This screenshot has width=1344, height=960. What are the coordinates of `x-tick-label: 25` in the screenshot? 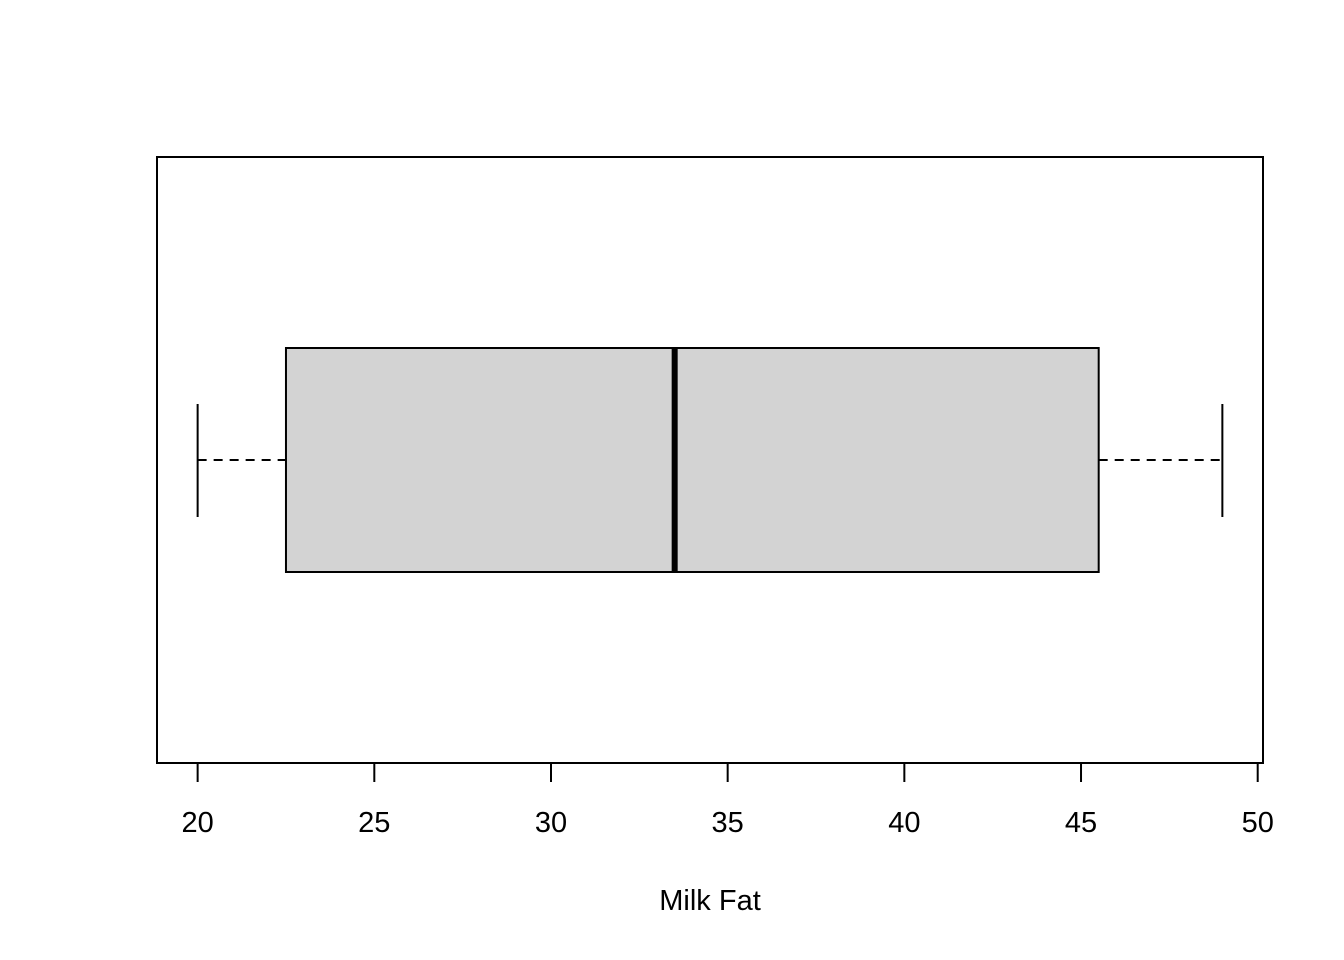 It's located at (374, 823).